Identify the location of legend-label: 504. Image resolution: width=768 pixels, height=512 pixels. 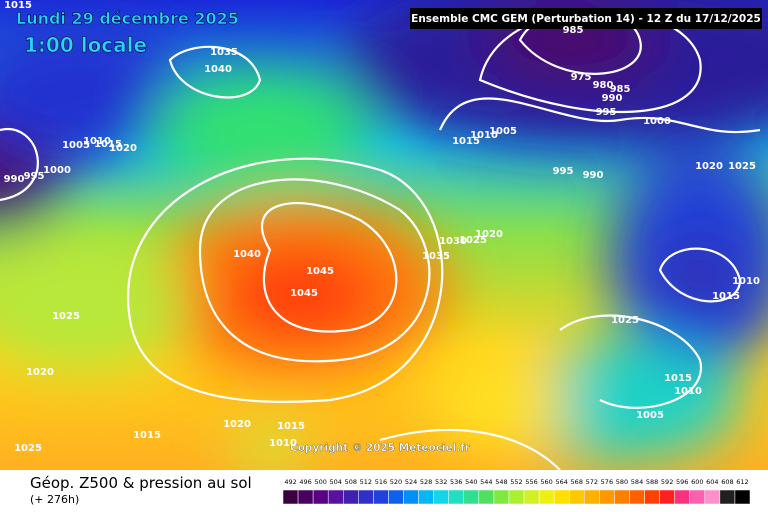
(336, 482).